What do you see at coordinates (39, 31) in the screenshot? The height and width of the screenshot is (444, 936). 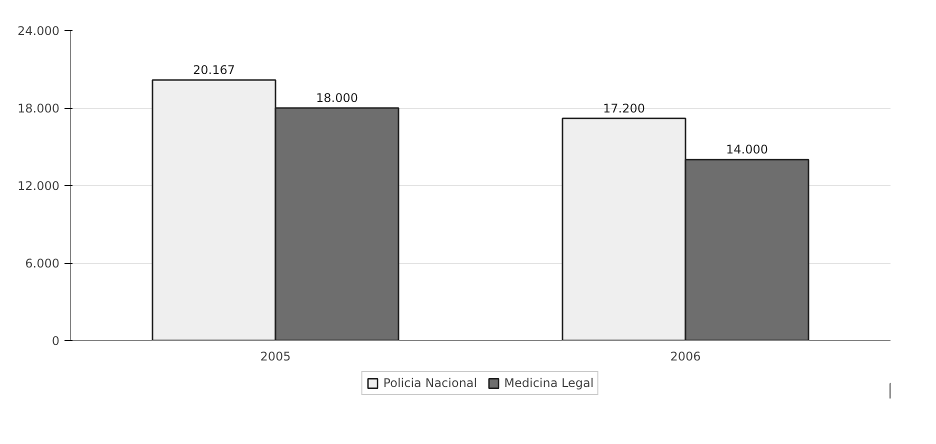 I see `y-tick-label: 24.000` at bounding box center [39, 31].